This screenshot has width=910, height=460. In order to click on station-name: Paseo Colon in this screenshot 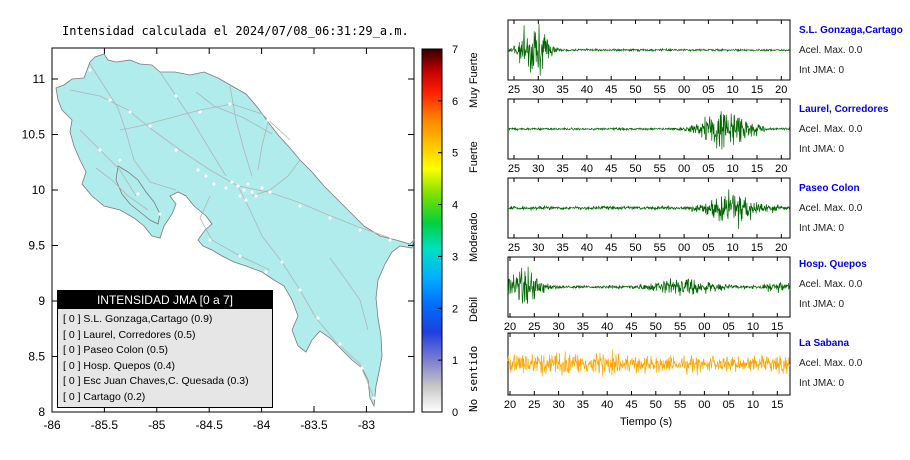, I will do `click(829, 188)`.